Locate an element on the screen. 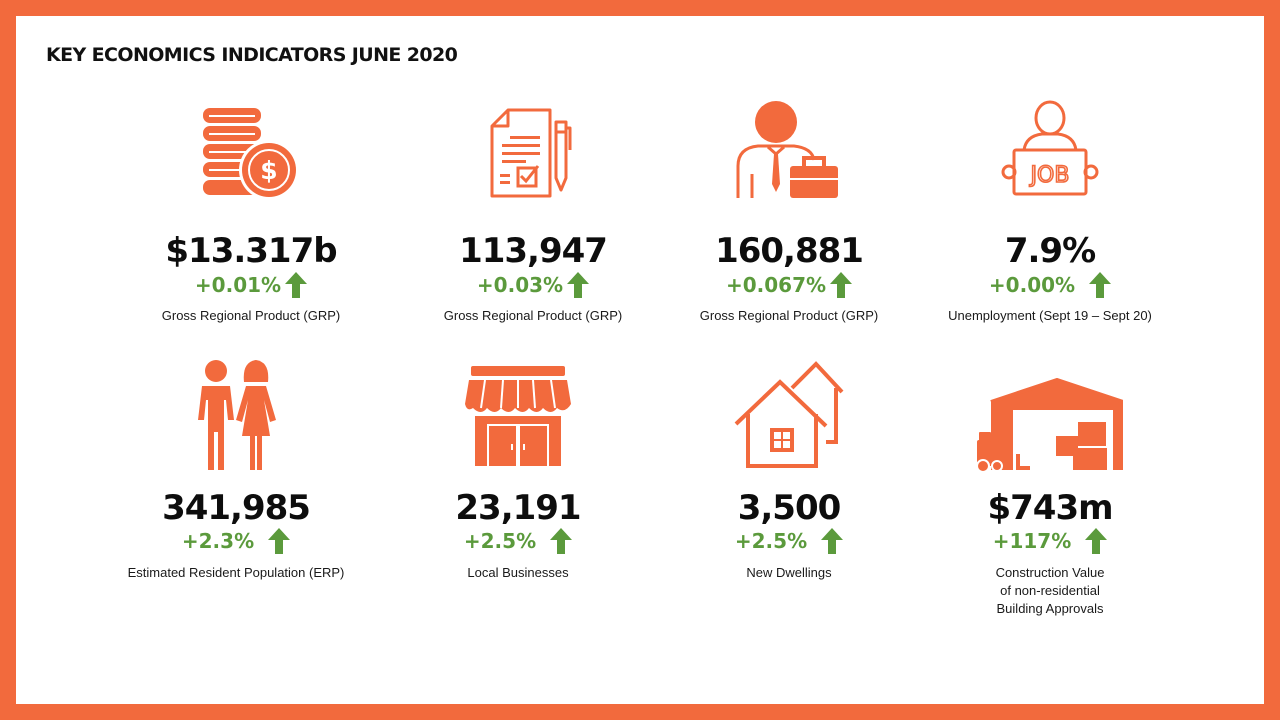 The width and height of the screenshot is (1280, 720). indicator-label: Local Businesses is located at coordinates (518, 572).